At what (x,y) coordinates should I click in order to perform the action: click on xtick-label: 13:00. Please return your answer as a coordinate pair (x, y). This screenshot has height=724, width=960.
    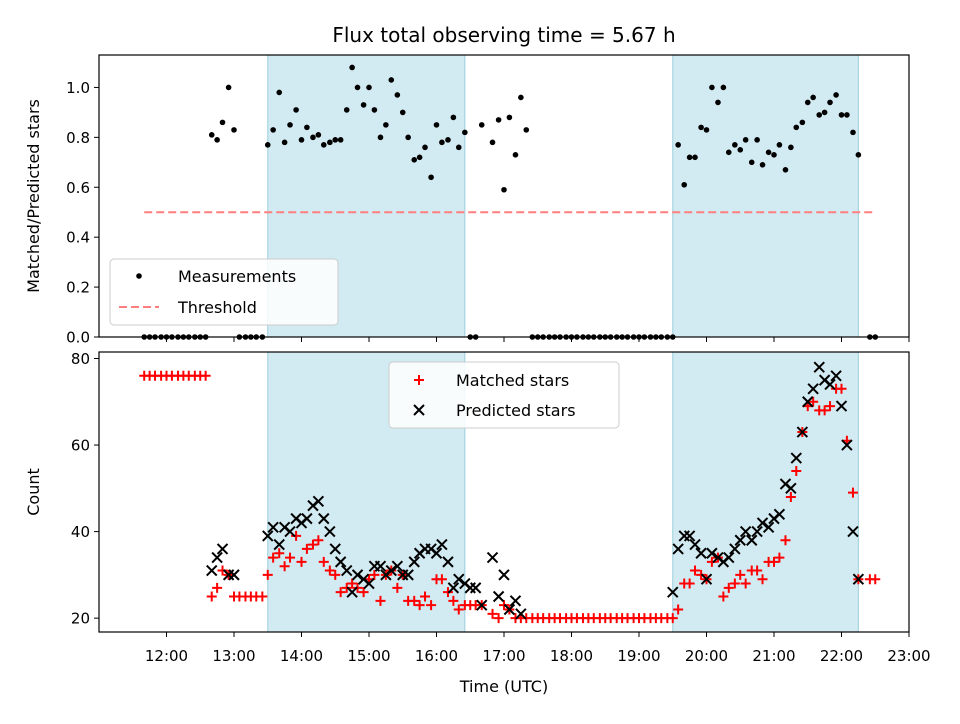
    Looking at the image, I should click on (233, 656).